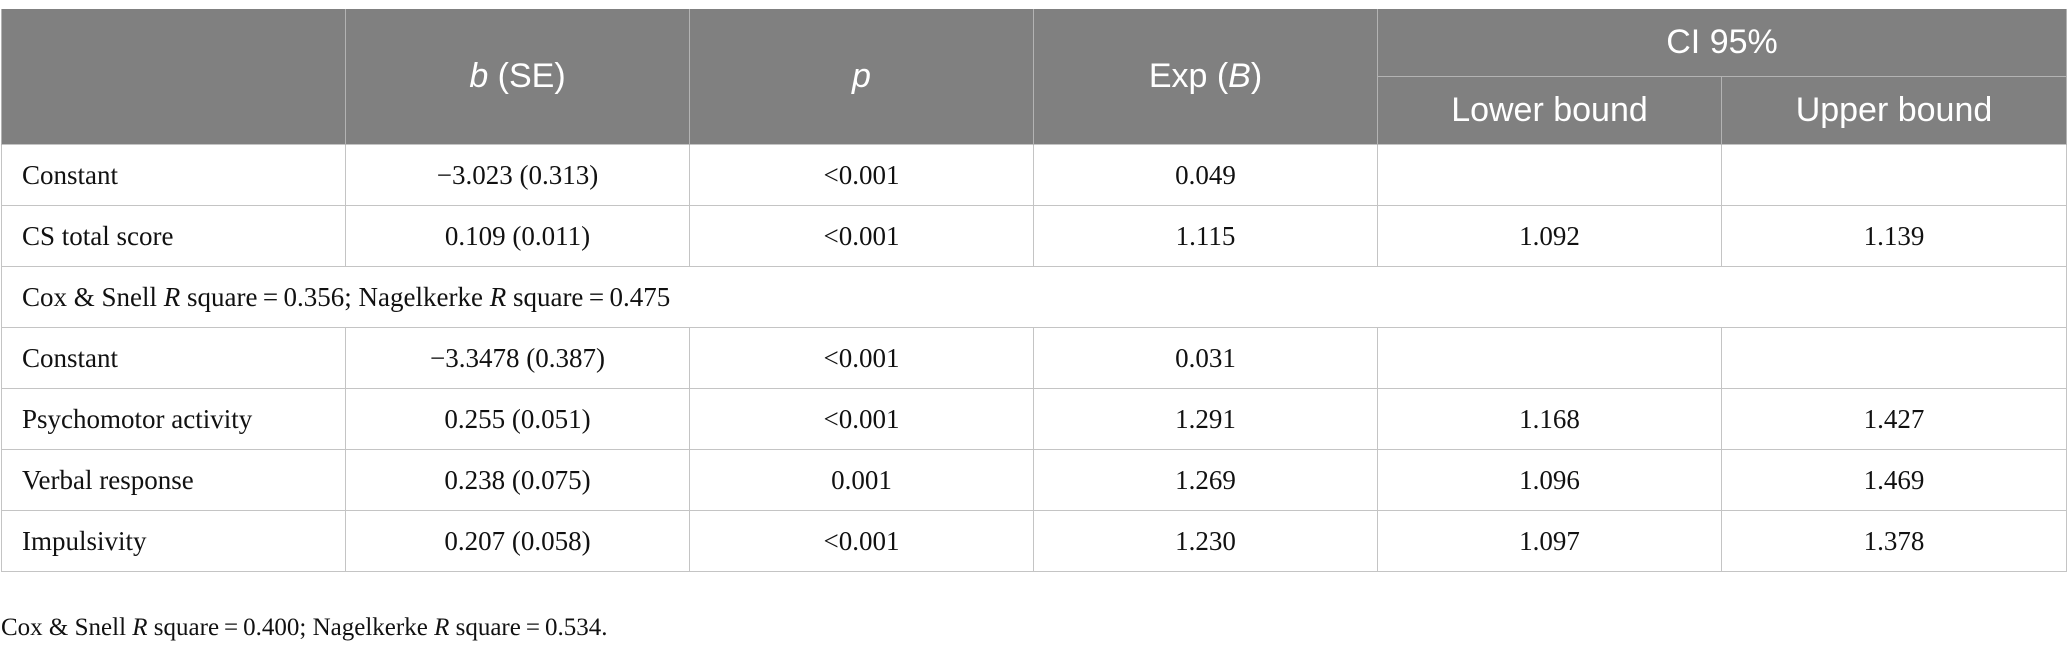 The height and width of the screenshot is (658, 2067). I want to click on header-exp-italic: B, so click(1239, 76).